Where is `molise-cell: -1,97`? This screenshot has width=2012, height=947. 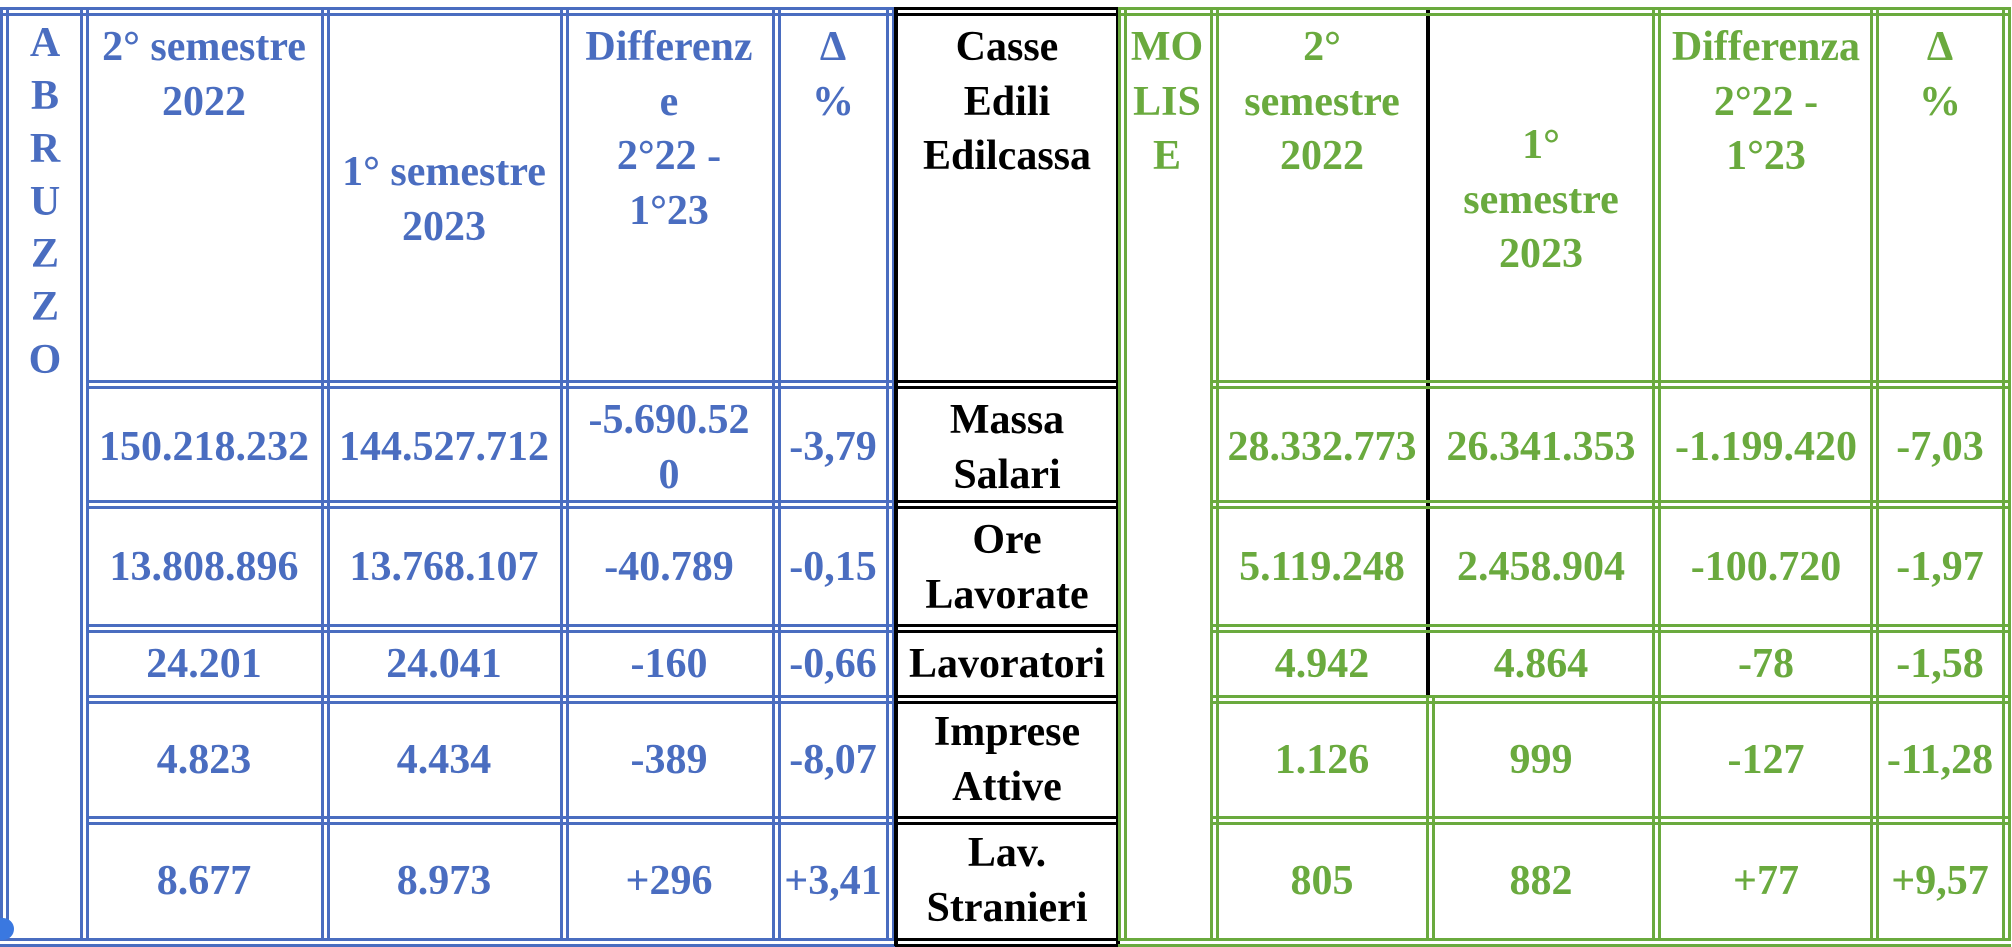 molise-cell: -1,97 is located at coordinates (1940, 567).